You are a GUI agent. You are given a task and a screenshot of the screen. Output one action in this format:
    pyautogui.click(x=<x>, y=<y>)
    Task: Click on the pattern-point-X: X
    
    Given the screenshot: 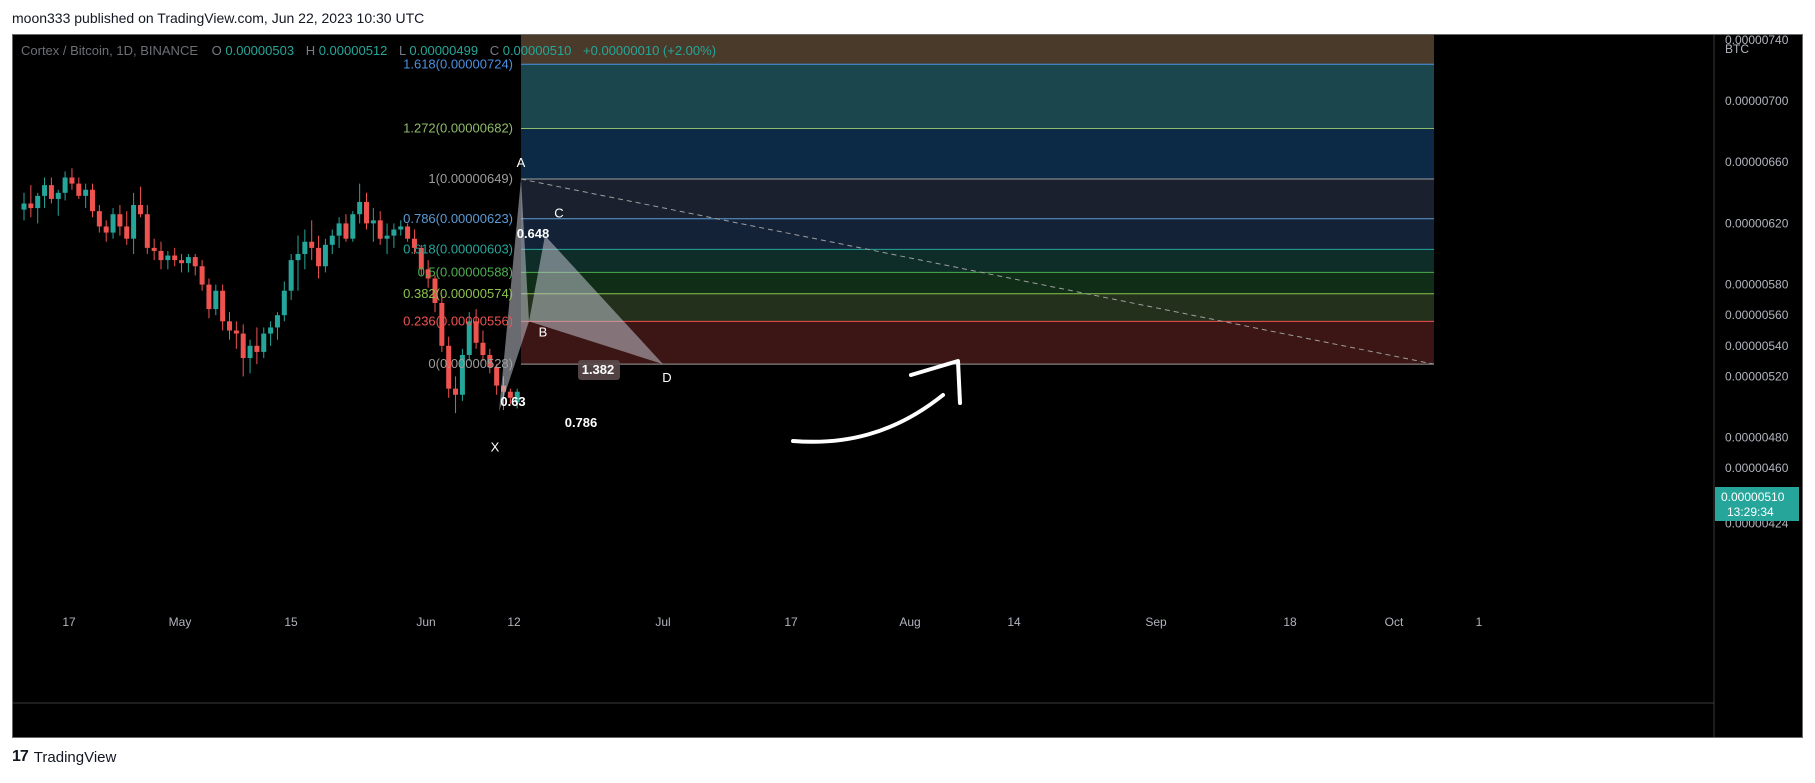 What is the action you would take?
    pyautogui.click(x=495, y=447)
    